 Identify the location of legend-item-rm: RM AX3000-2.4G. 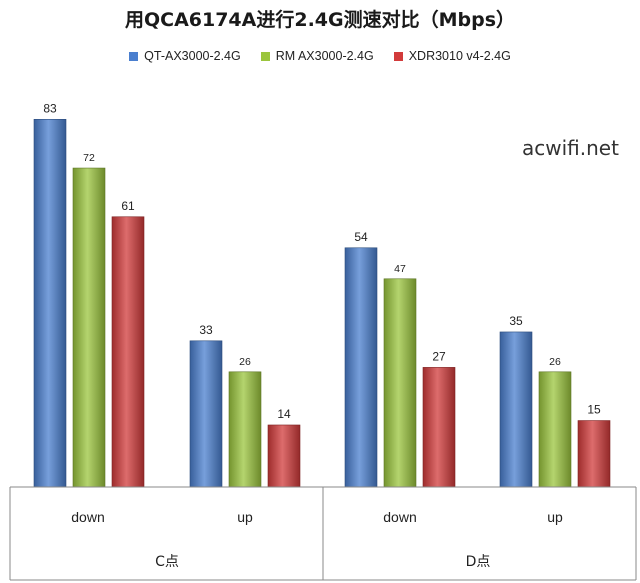
(317, 56).